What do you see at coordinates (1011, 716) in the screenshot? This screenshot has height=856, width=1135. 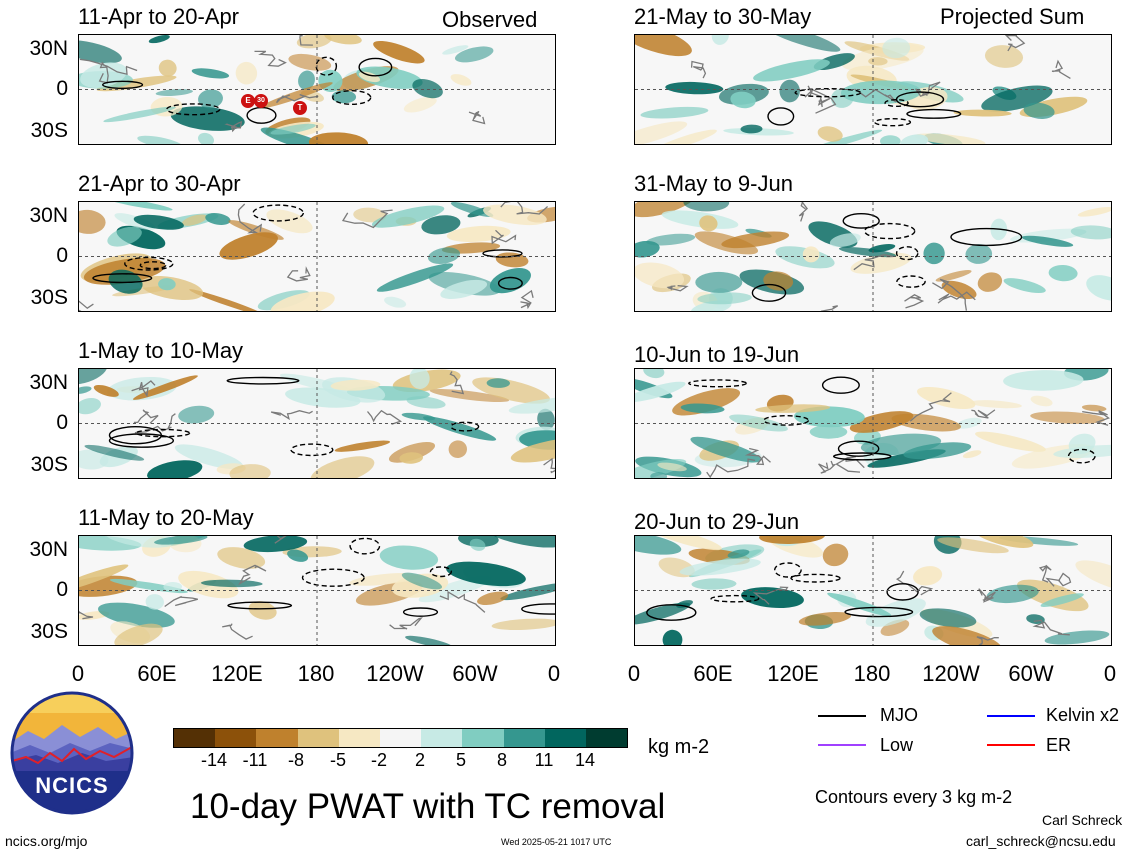 I see `legend-line-kelvin` at bounding box center [1011, 716].